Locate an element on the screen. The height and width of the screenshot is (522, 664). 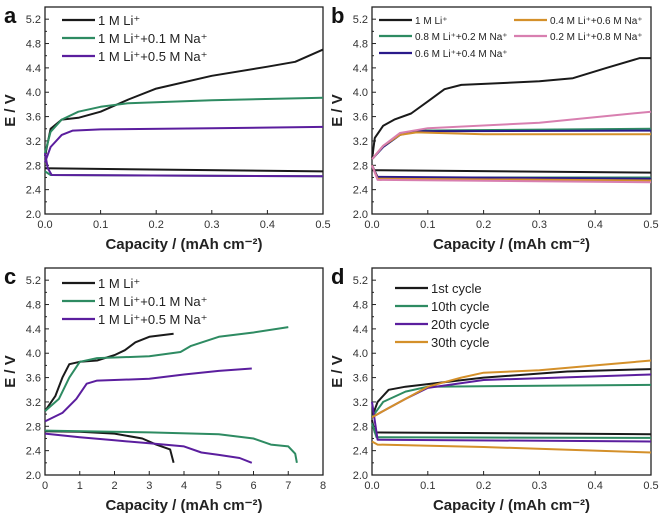
legend-label: 0.6 M Li⁺+0.4 M Na⁺ is located at coordinates (461, 54).